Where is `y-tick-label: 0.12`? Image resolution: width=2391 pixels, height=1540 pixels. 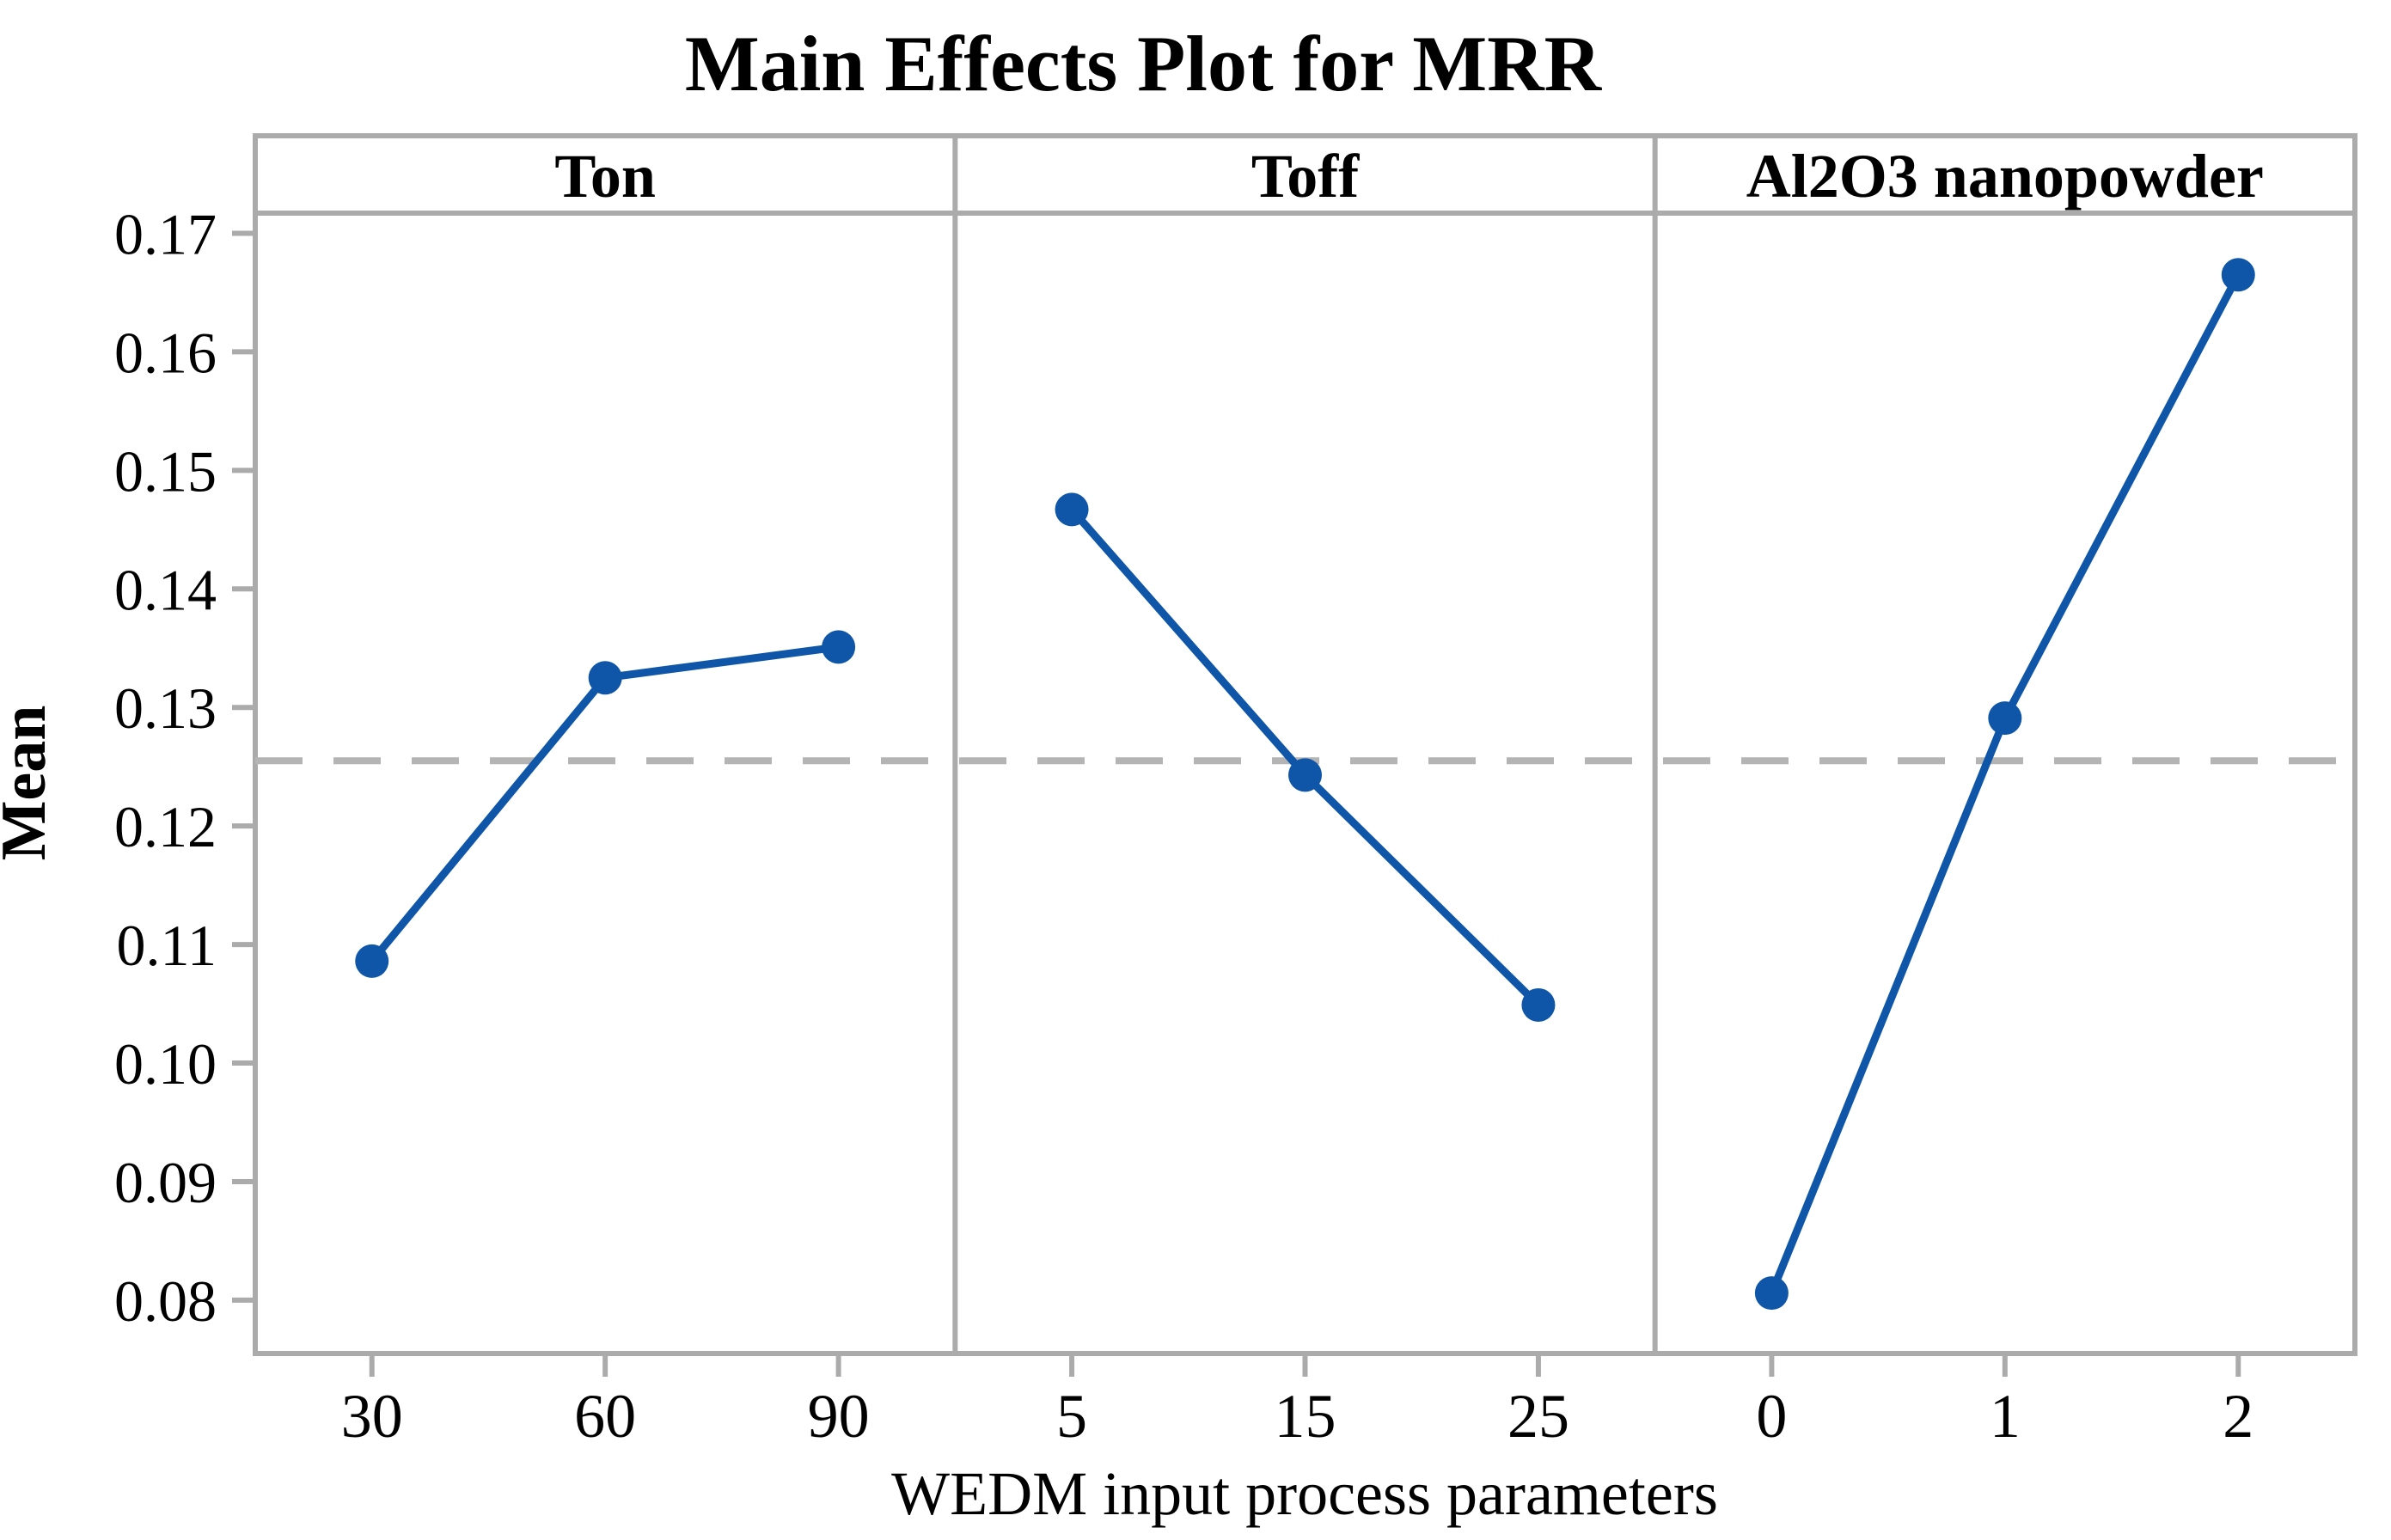
y-tick-label: 0.12 is located at coordinates (166, 826).